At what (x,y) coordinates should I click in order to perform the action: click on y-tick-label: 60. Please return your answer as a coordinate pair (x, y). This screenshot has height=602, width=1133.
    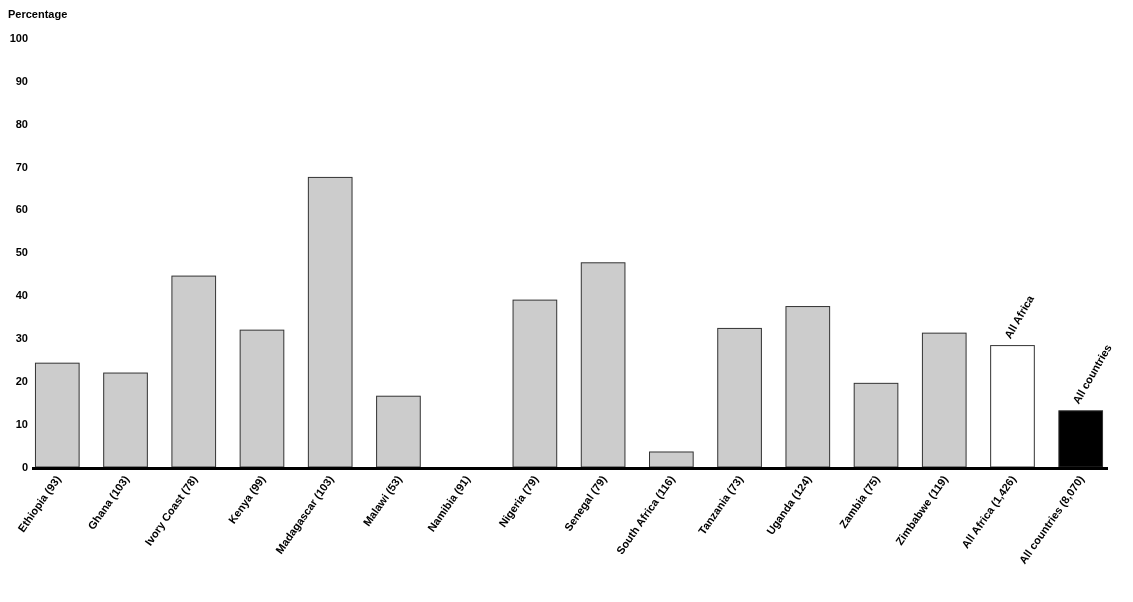
    Looking at the image, I should click on (21, 209).